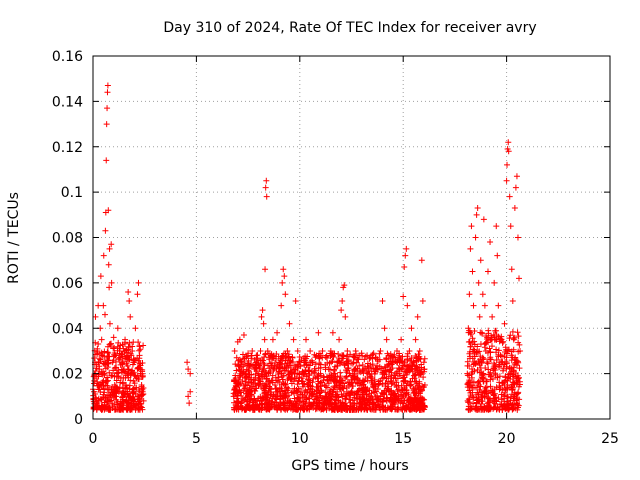  Describe the element at coordinates (196, 439) in the screenshot. I see `x-tick-label: 5` at that location.